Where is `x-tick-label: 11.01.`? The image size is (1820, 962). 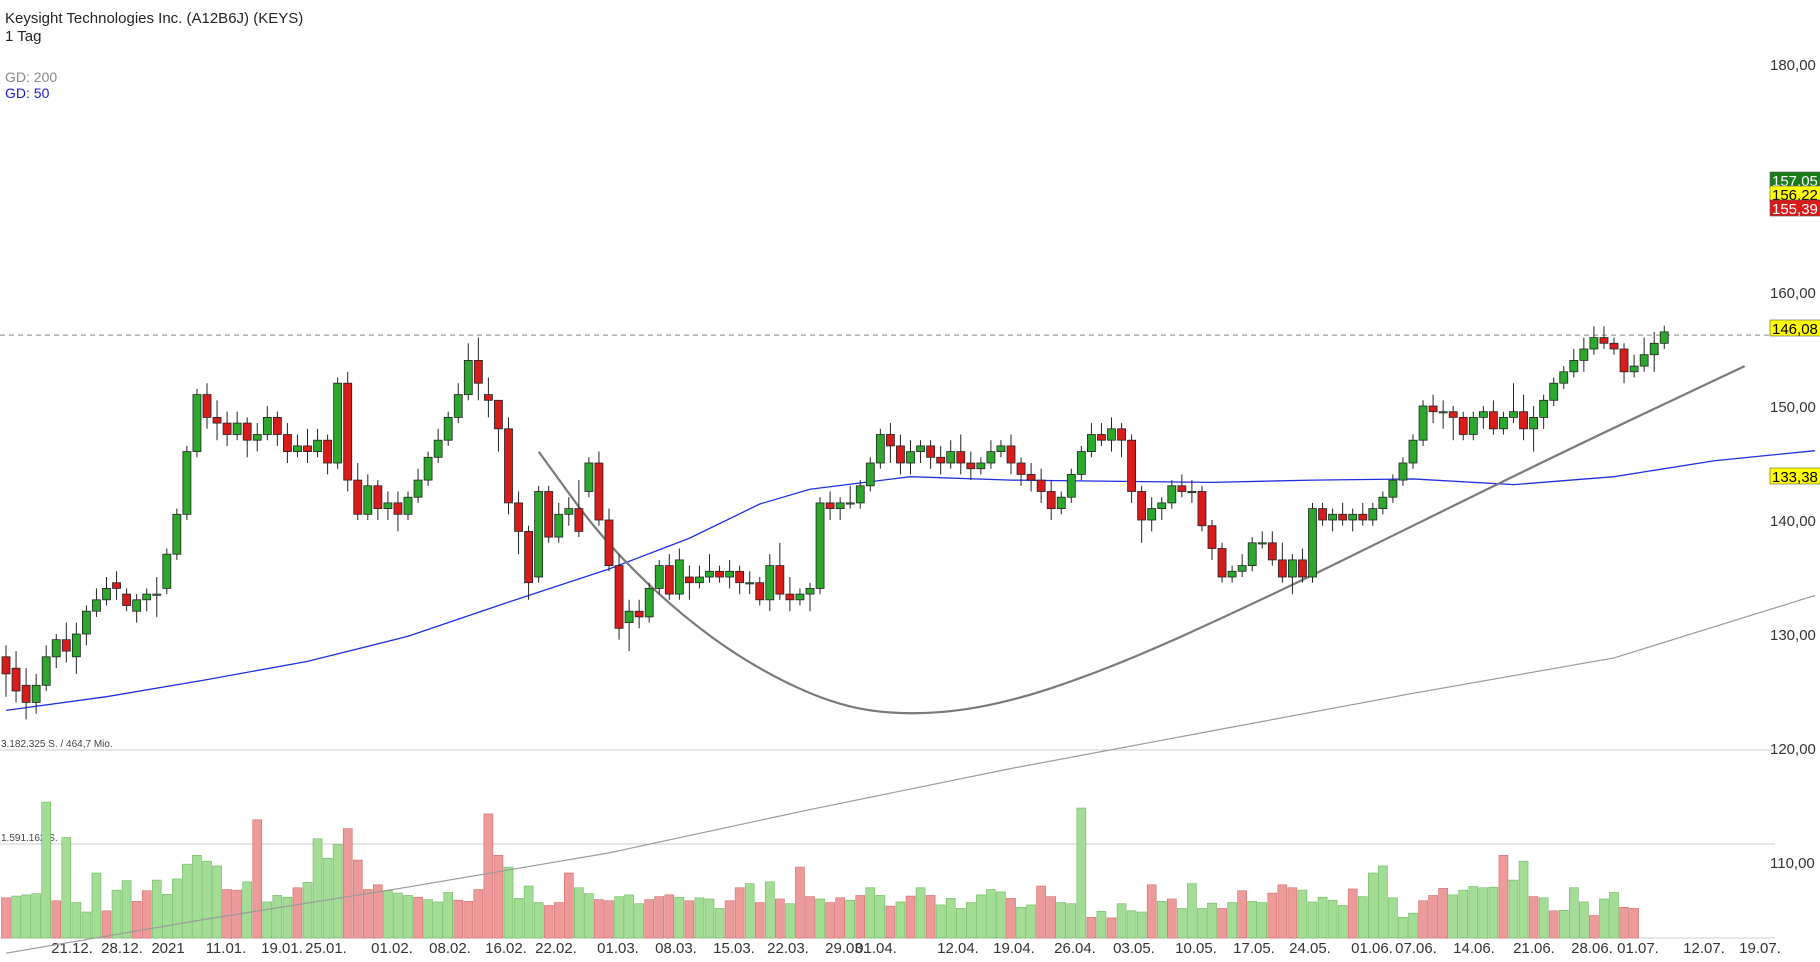
x-tick-label: 11.01. is located at coordinates (226, 948).